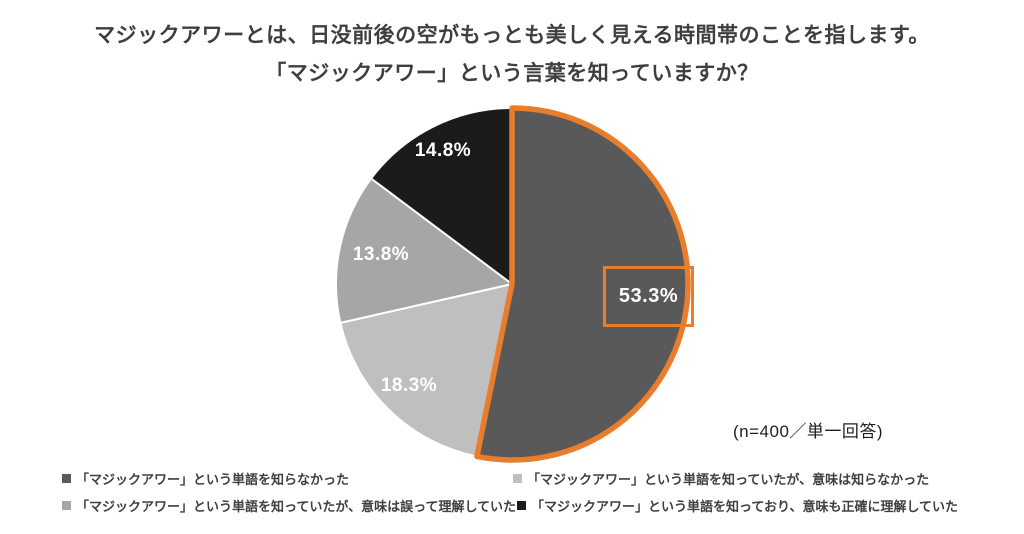 Image resolution: width=1024 pixels, height=534 pixels. What do you see at coordinates (296, 506) in the screenshot?
I see `legend-label-3: 「マジックアワー」という単語を知っていたが、意味は誤って理解していた` at bounding box center [296, 506].